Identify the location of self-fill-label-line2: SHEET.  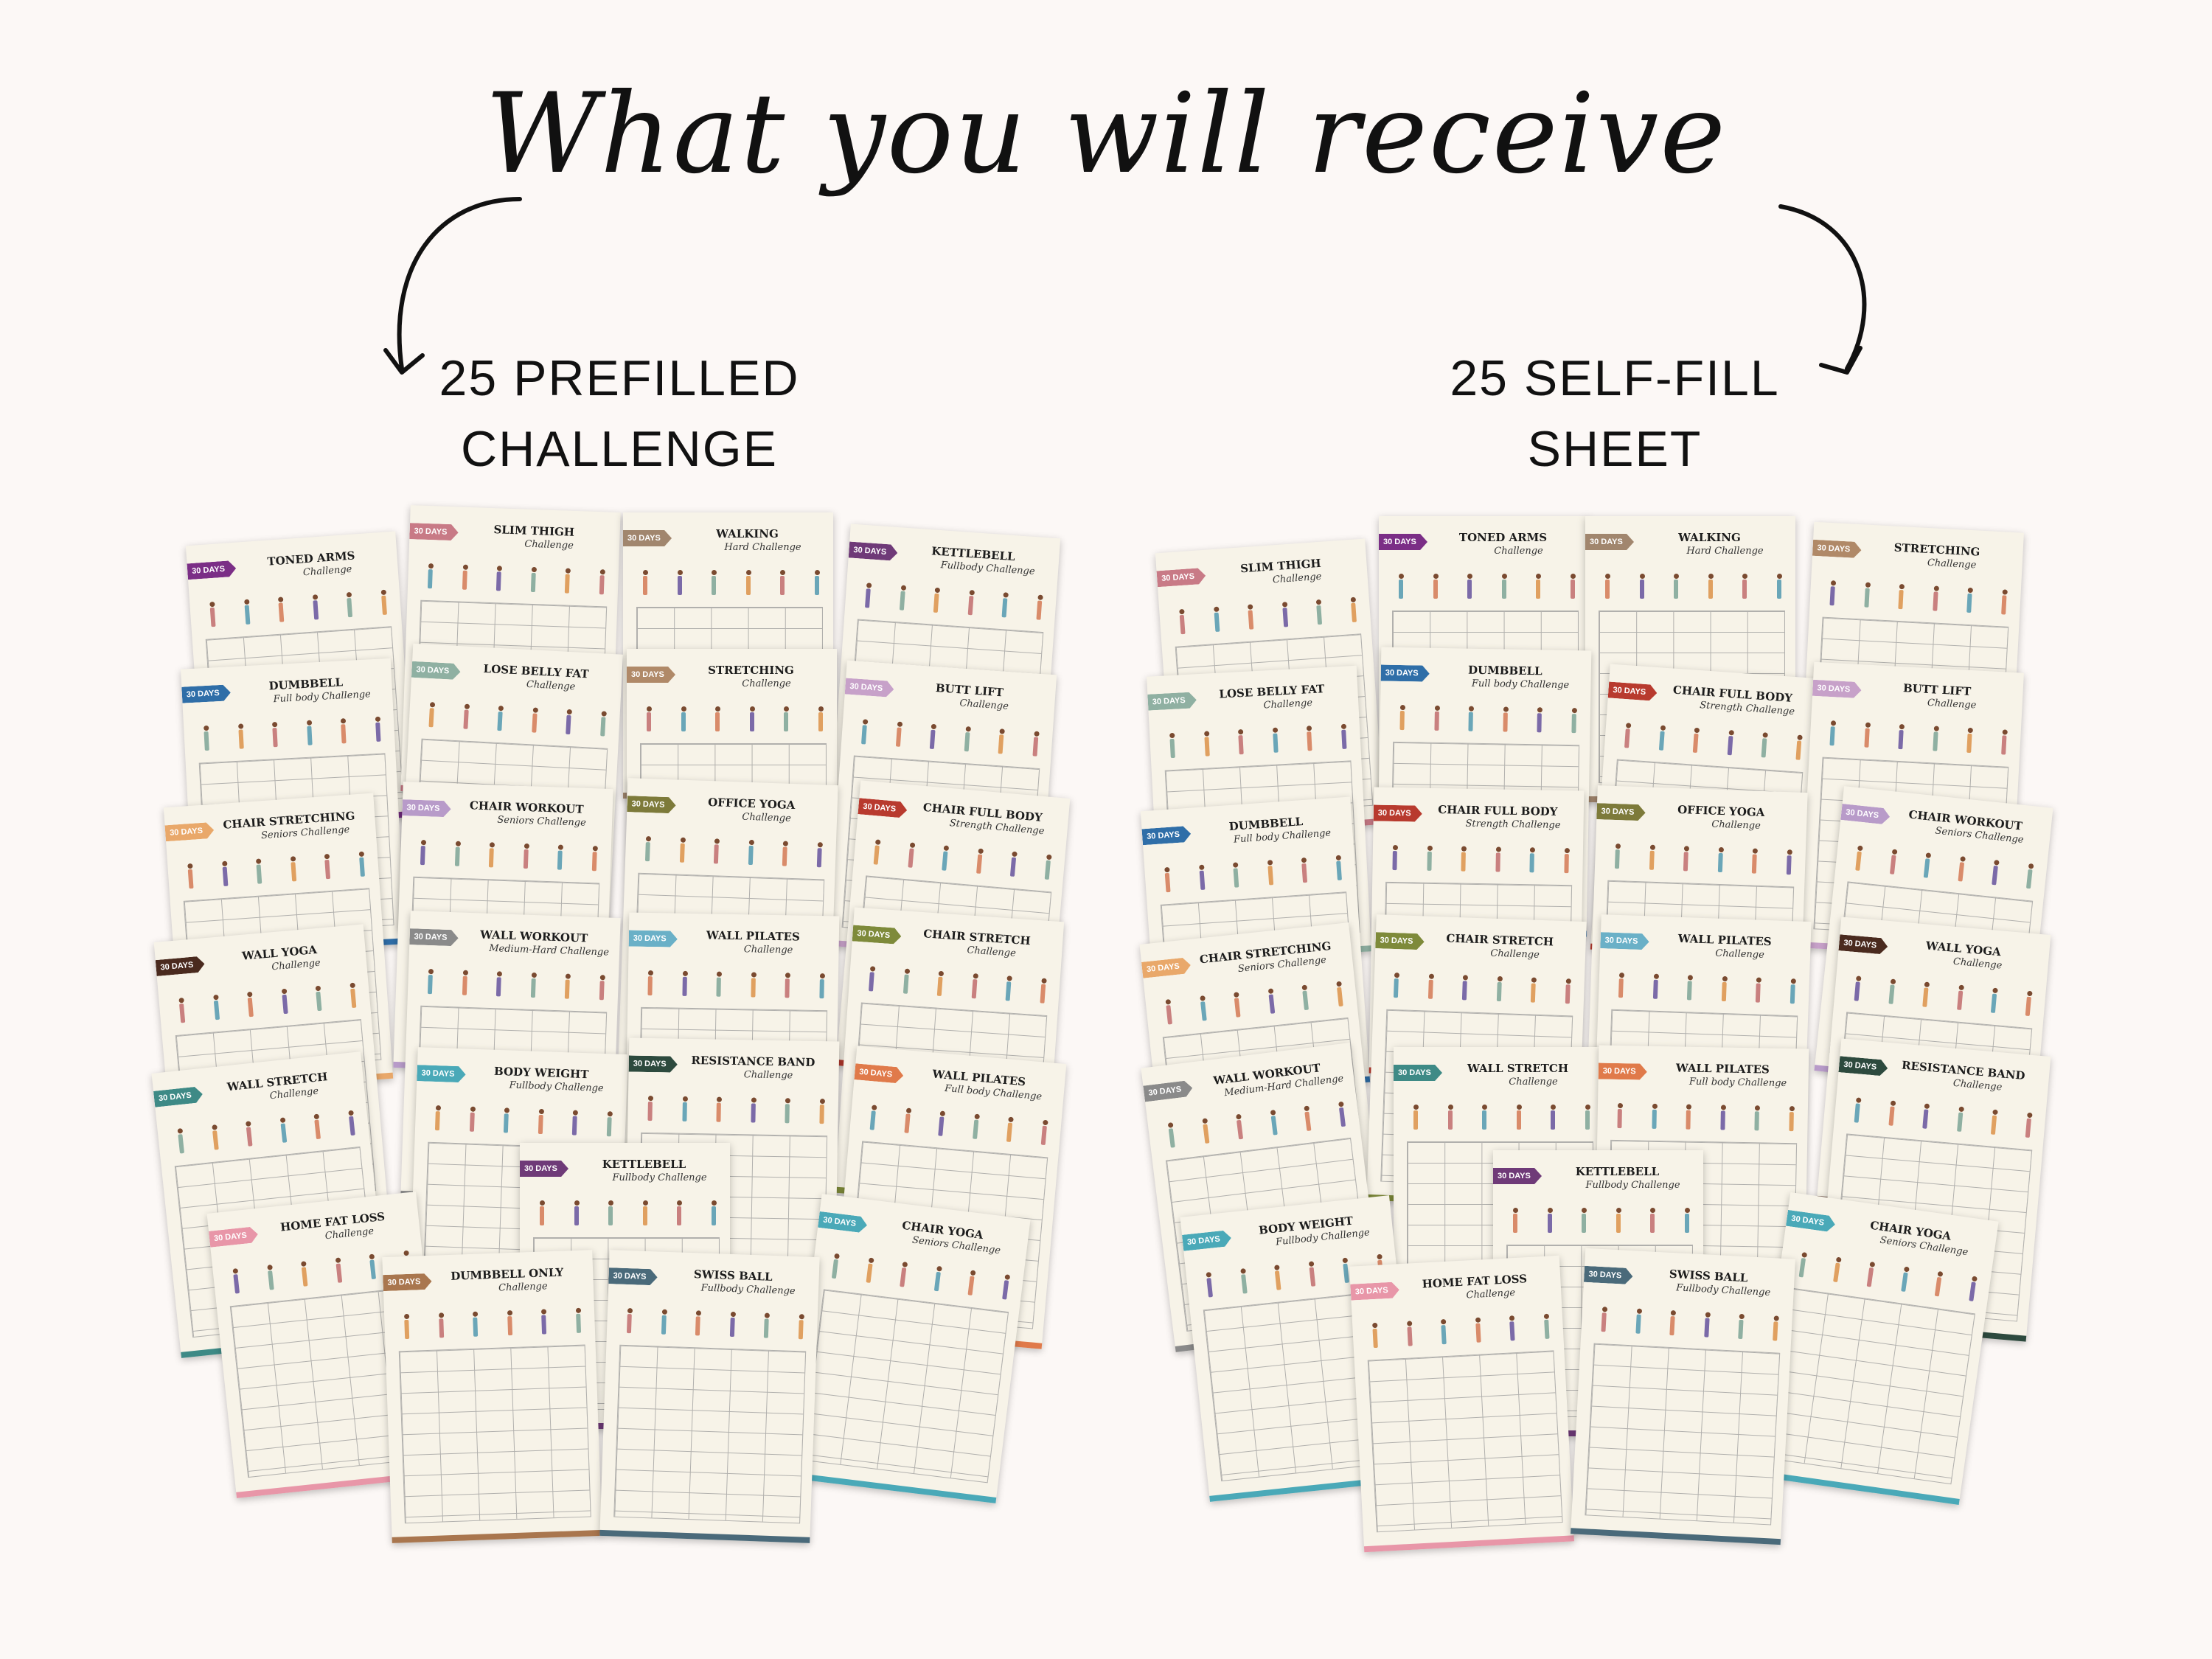
(1615, 449).